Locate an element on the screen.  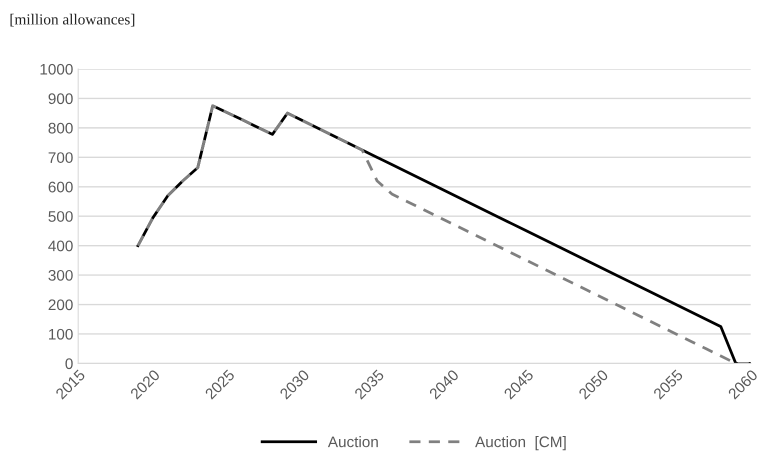
y-tick-label: 100 is located at coordinates (61, 334).